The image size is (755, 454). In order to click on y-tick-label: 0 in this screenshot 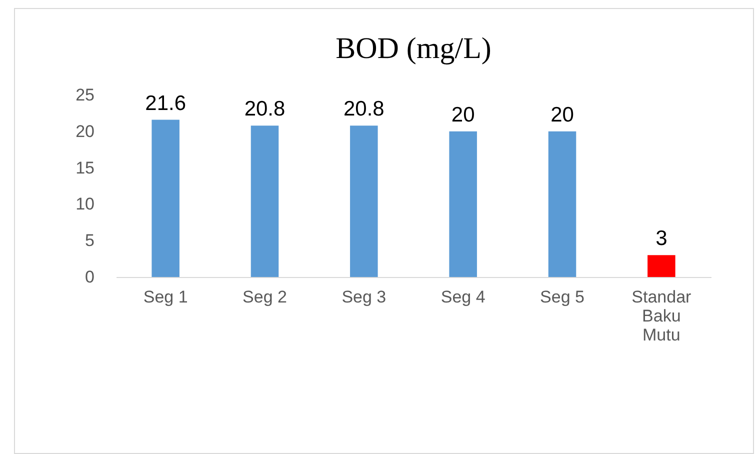, I will do `click(89, 277)`.